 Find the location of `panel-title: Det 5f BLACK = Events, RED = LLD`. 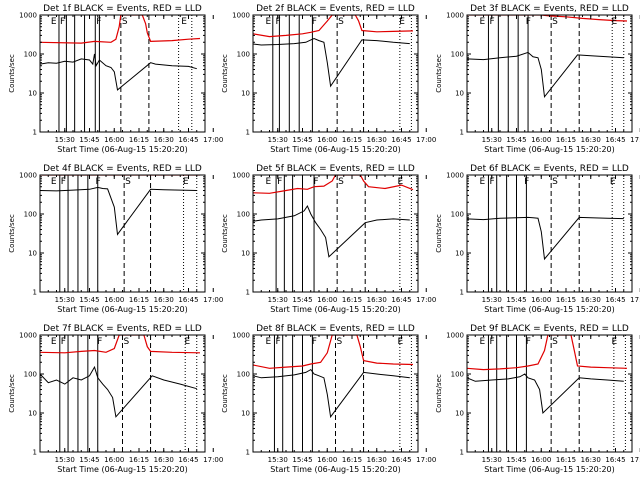

panel-title: Det 5f BLACK = Events, RED = LLD is located at coordinates (335, 169).